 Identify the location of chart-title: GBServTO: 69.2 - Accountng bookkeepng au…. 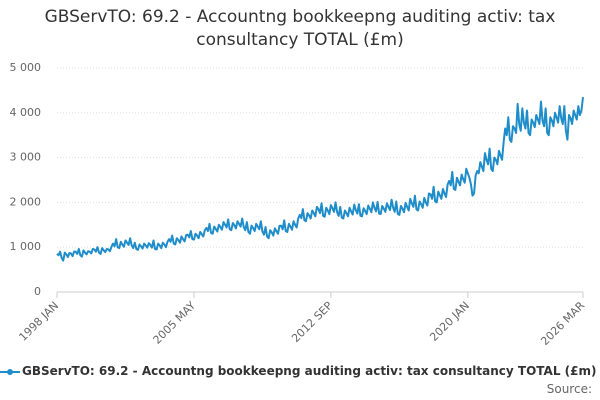
(300, 28).